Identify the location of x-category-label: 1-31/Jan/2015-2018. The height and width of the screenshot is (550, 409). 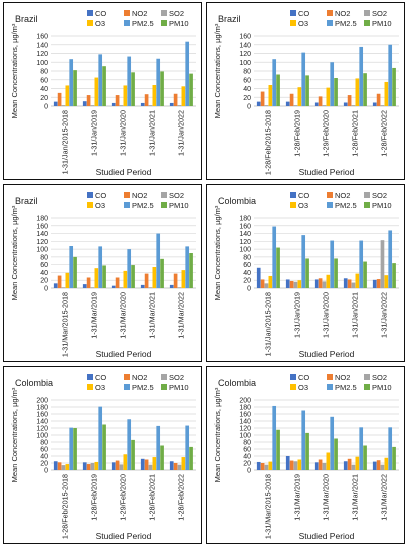
(268, 324).